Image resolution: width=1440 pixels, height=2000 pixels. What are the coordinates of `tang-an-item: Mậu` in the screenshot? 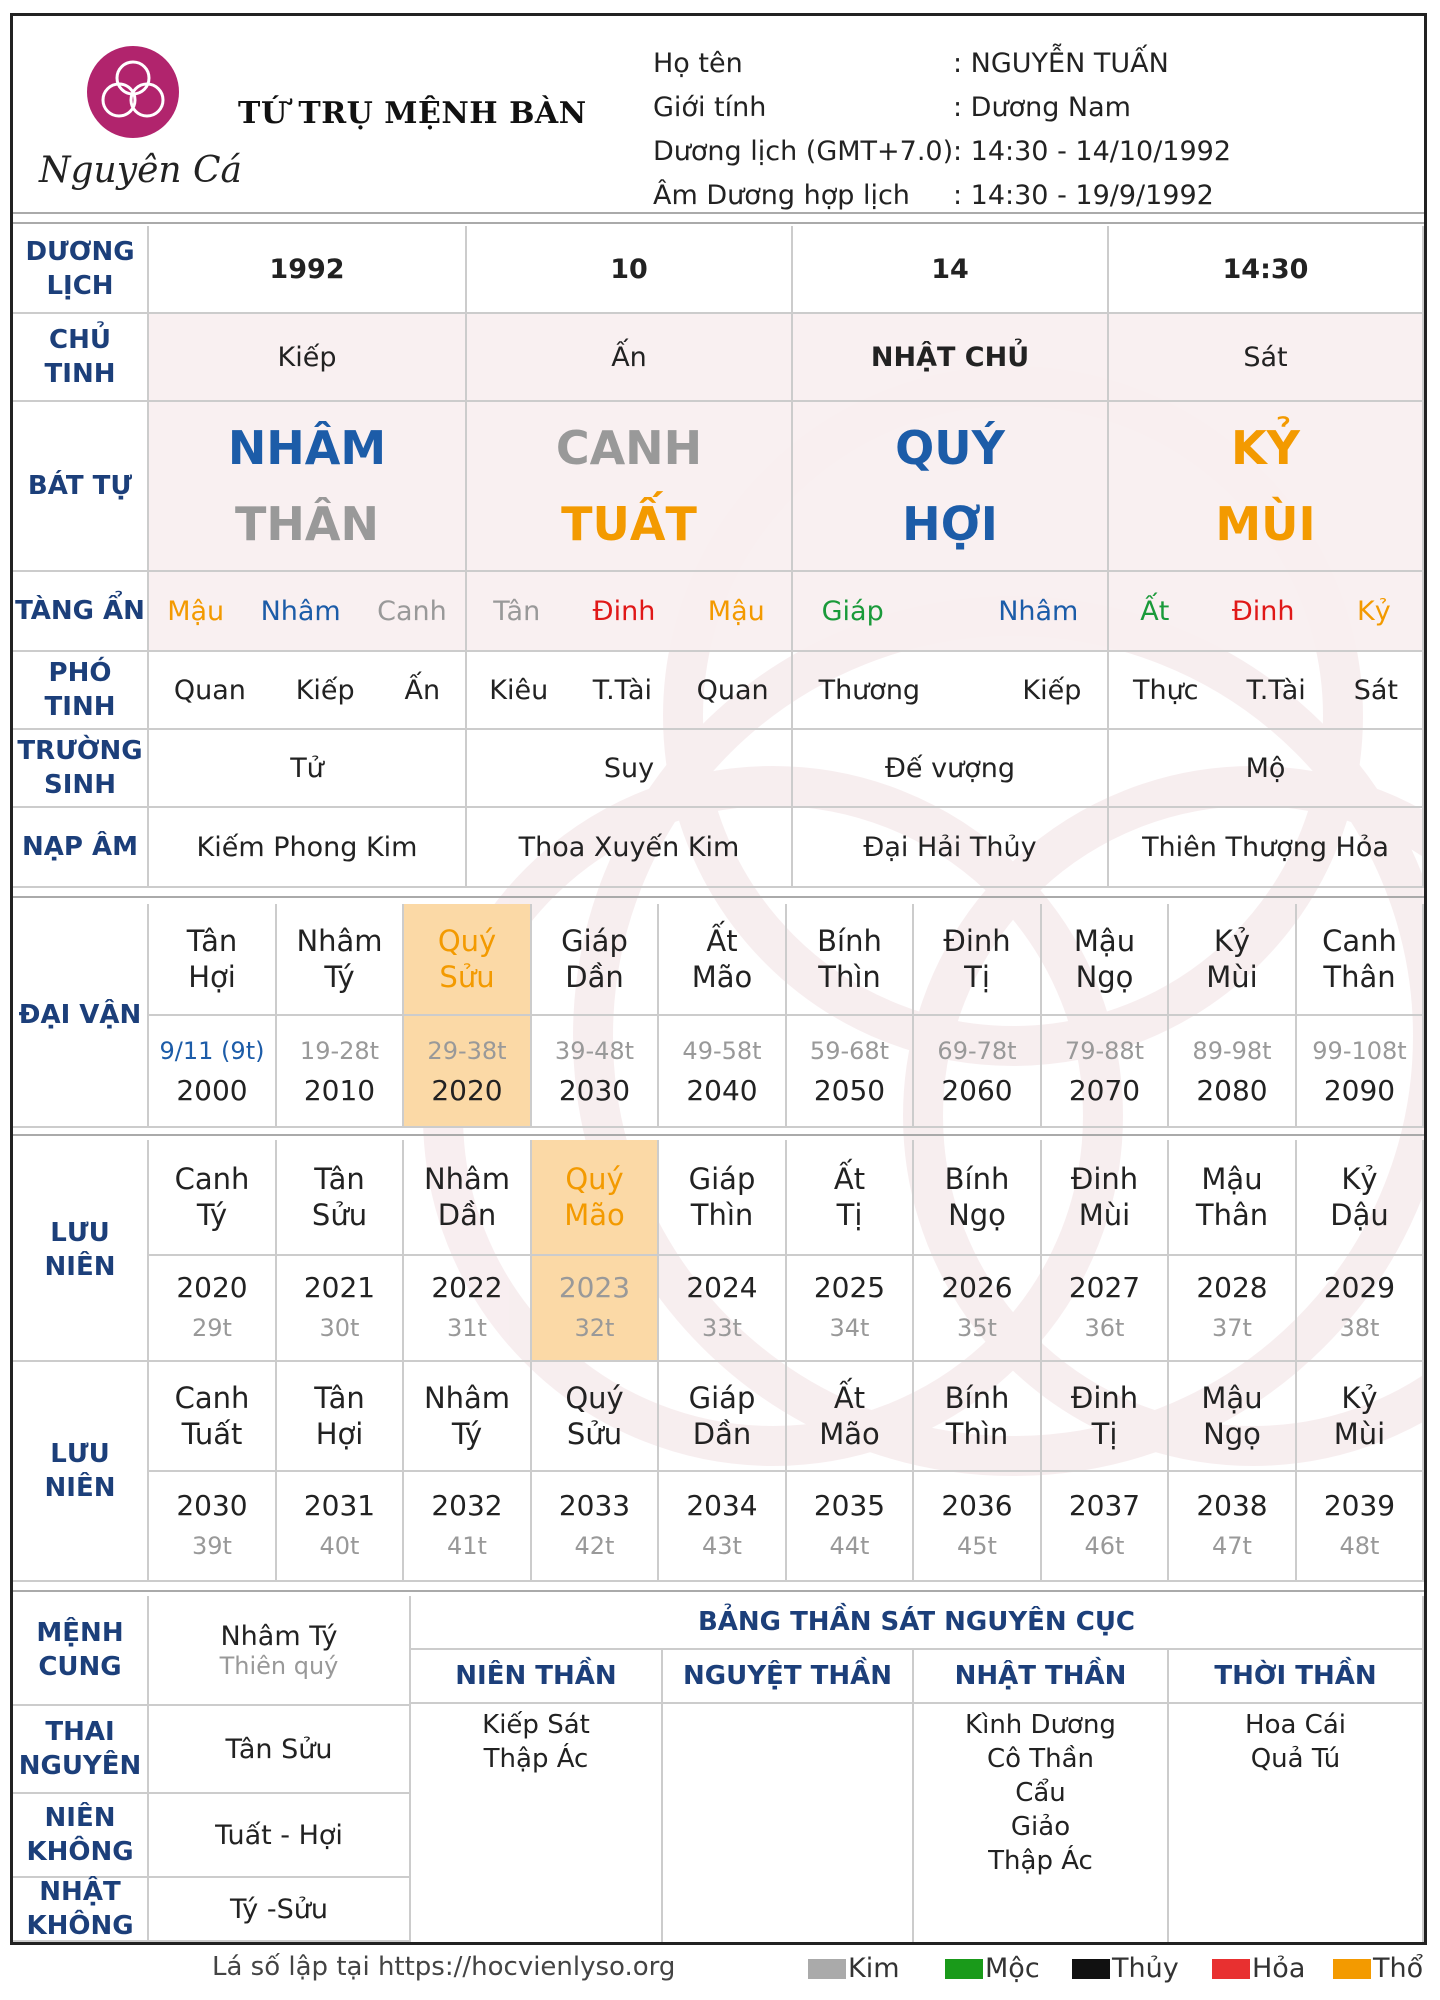 It's located at (736, 611).